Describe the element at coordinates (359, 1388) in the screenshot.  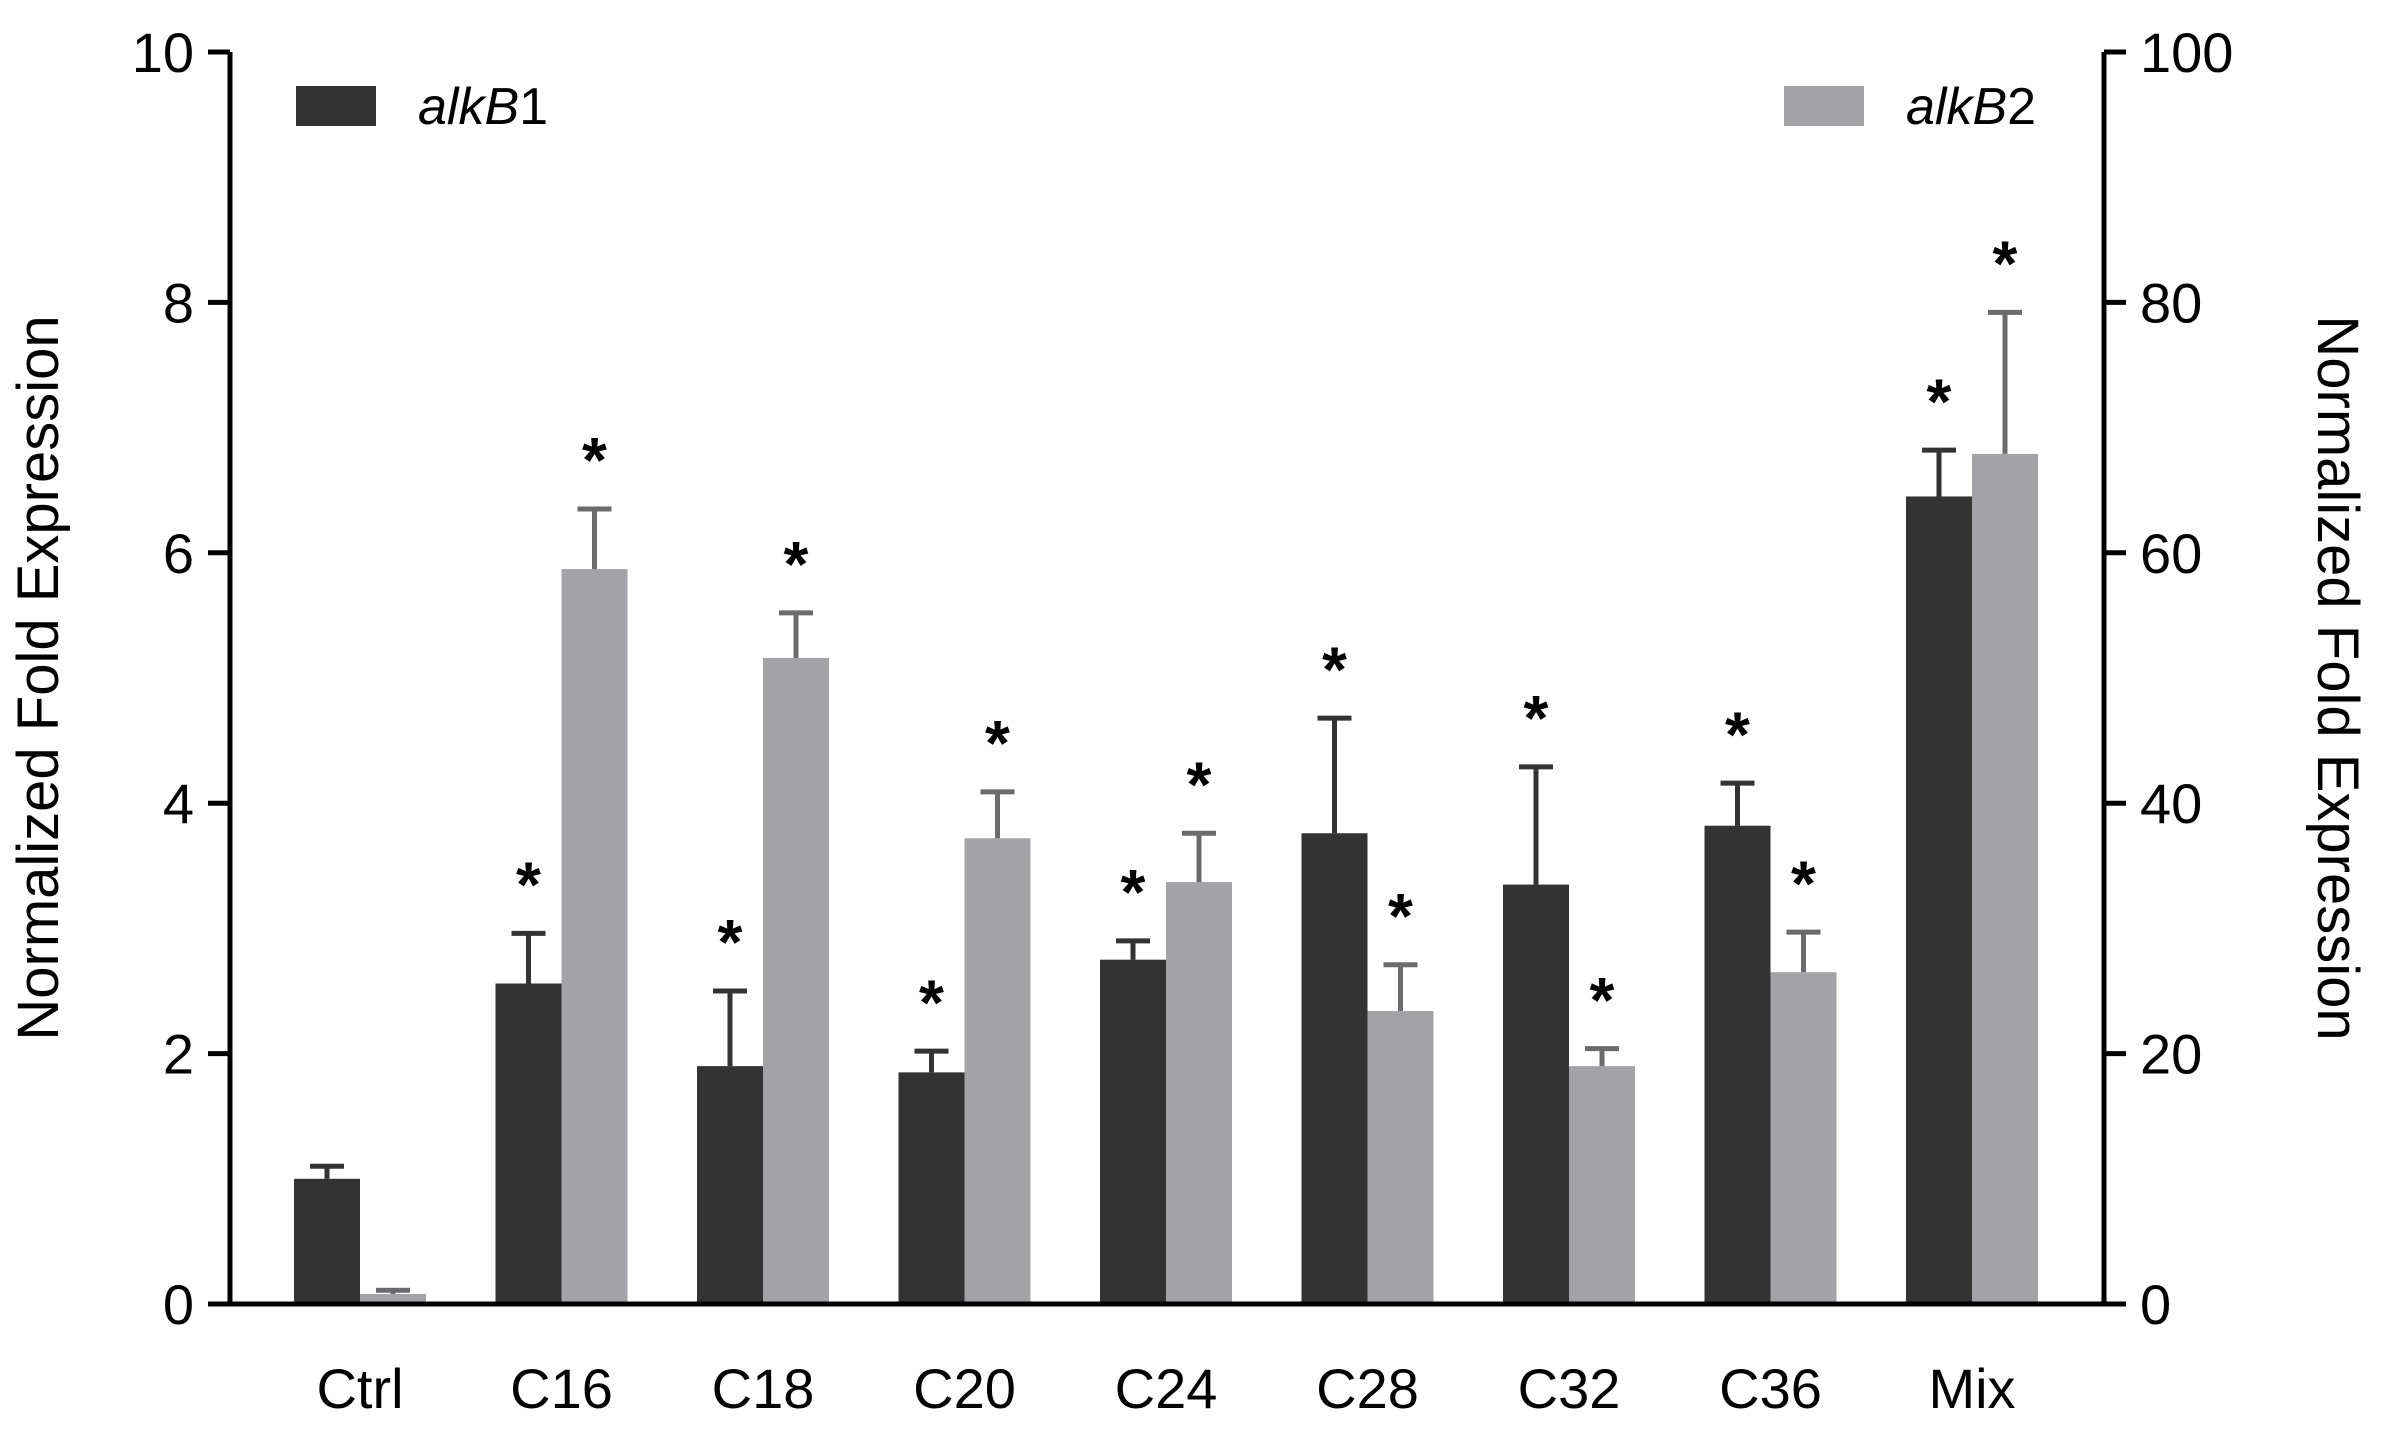
I see `x-tick-label-ctrl: Ctrl` at that location.